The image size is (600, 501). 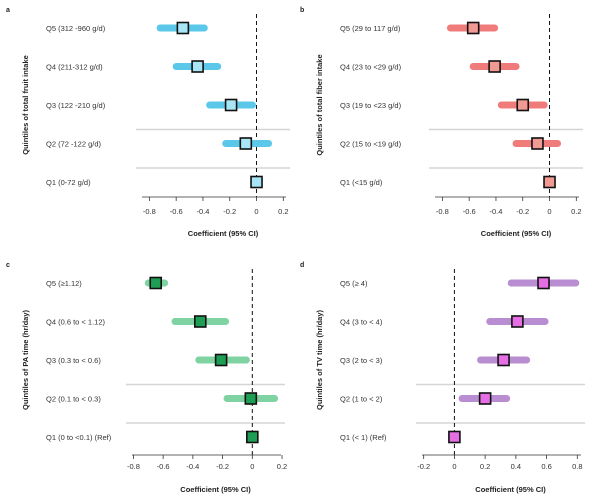 I want to click on row-label: Q2 (0.1 to < 0.3), so click(x=73, y=399).